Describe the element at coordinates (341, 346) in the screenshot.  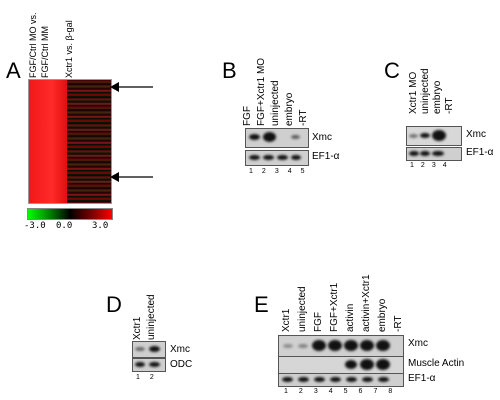
I see `panel-e-blot-xmc` at that location.